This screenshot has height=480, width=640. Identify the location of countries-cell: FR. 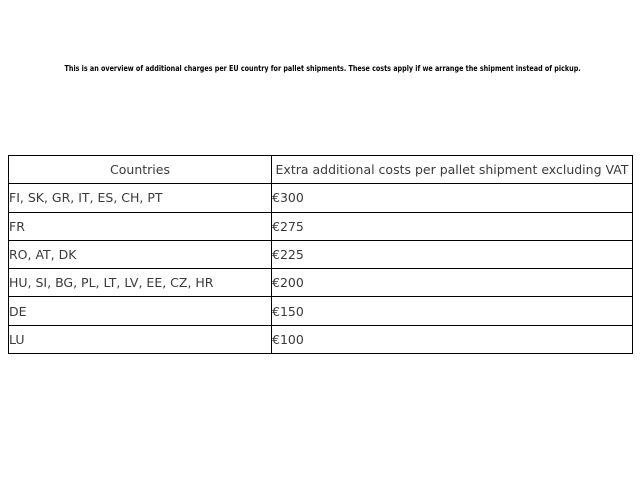
(140, 226).